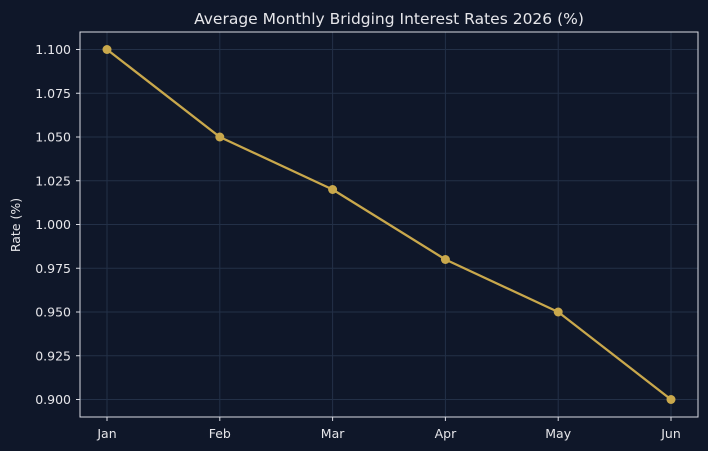 The width and height of the screenshot is (708, 451). Describe the element at coordinates (106, 433) in the screenshot. I see `x-tick-label: Jan` at that location.